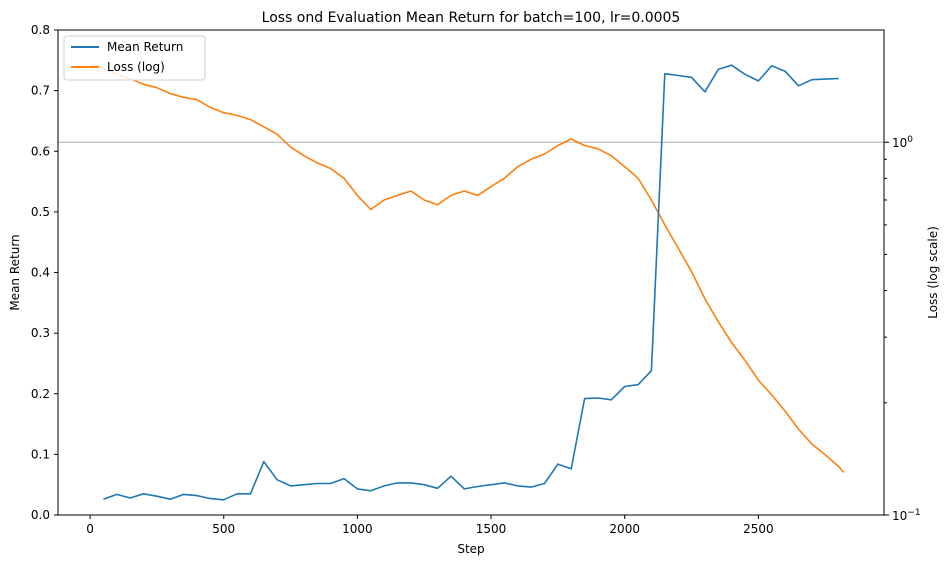  What do you see at coordinates (357, 529) in the screenshot?
I see `x-tick-label: 1000` at bounding box center [357, 529].